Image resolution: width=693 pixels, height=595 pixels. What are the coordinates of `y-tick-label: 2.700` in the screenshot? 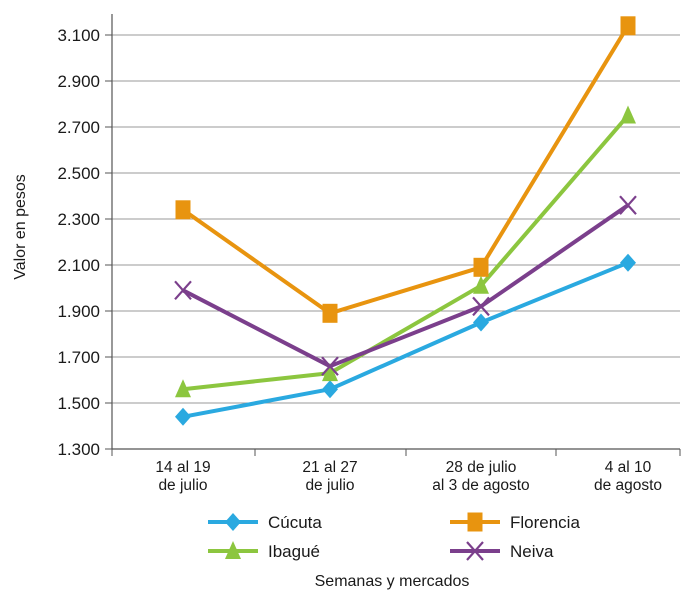 It's located at (78, 127).